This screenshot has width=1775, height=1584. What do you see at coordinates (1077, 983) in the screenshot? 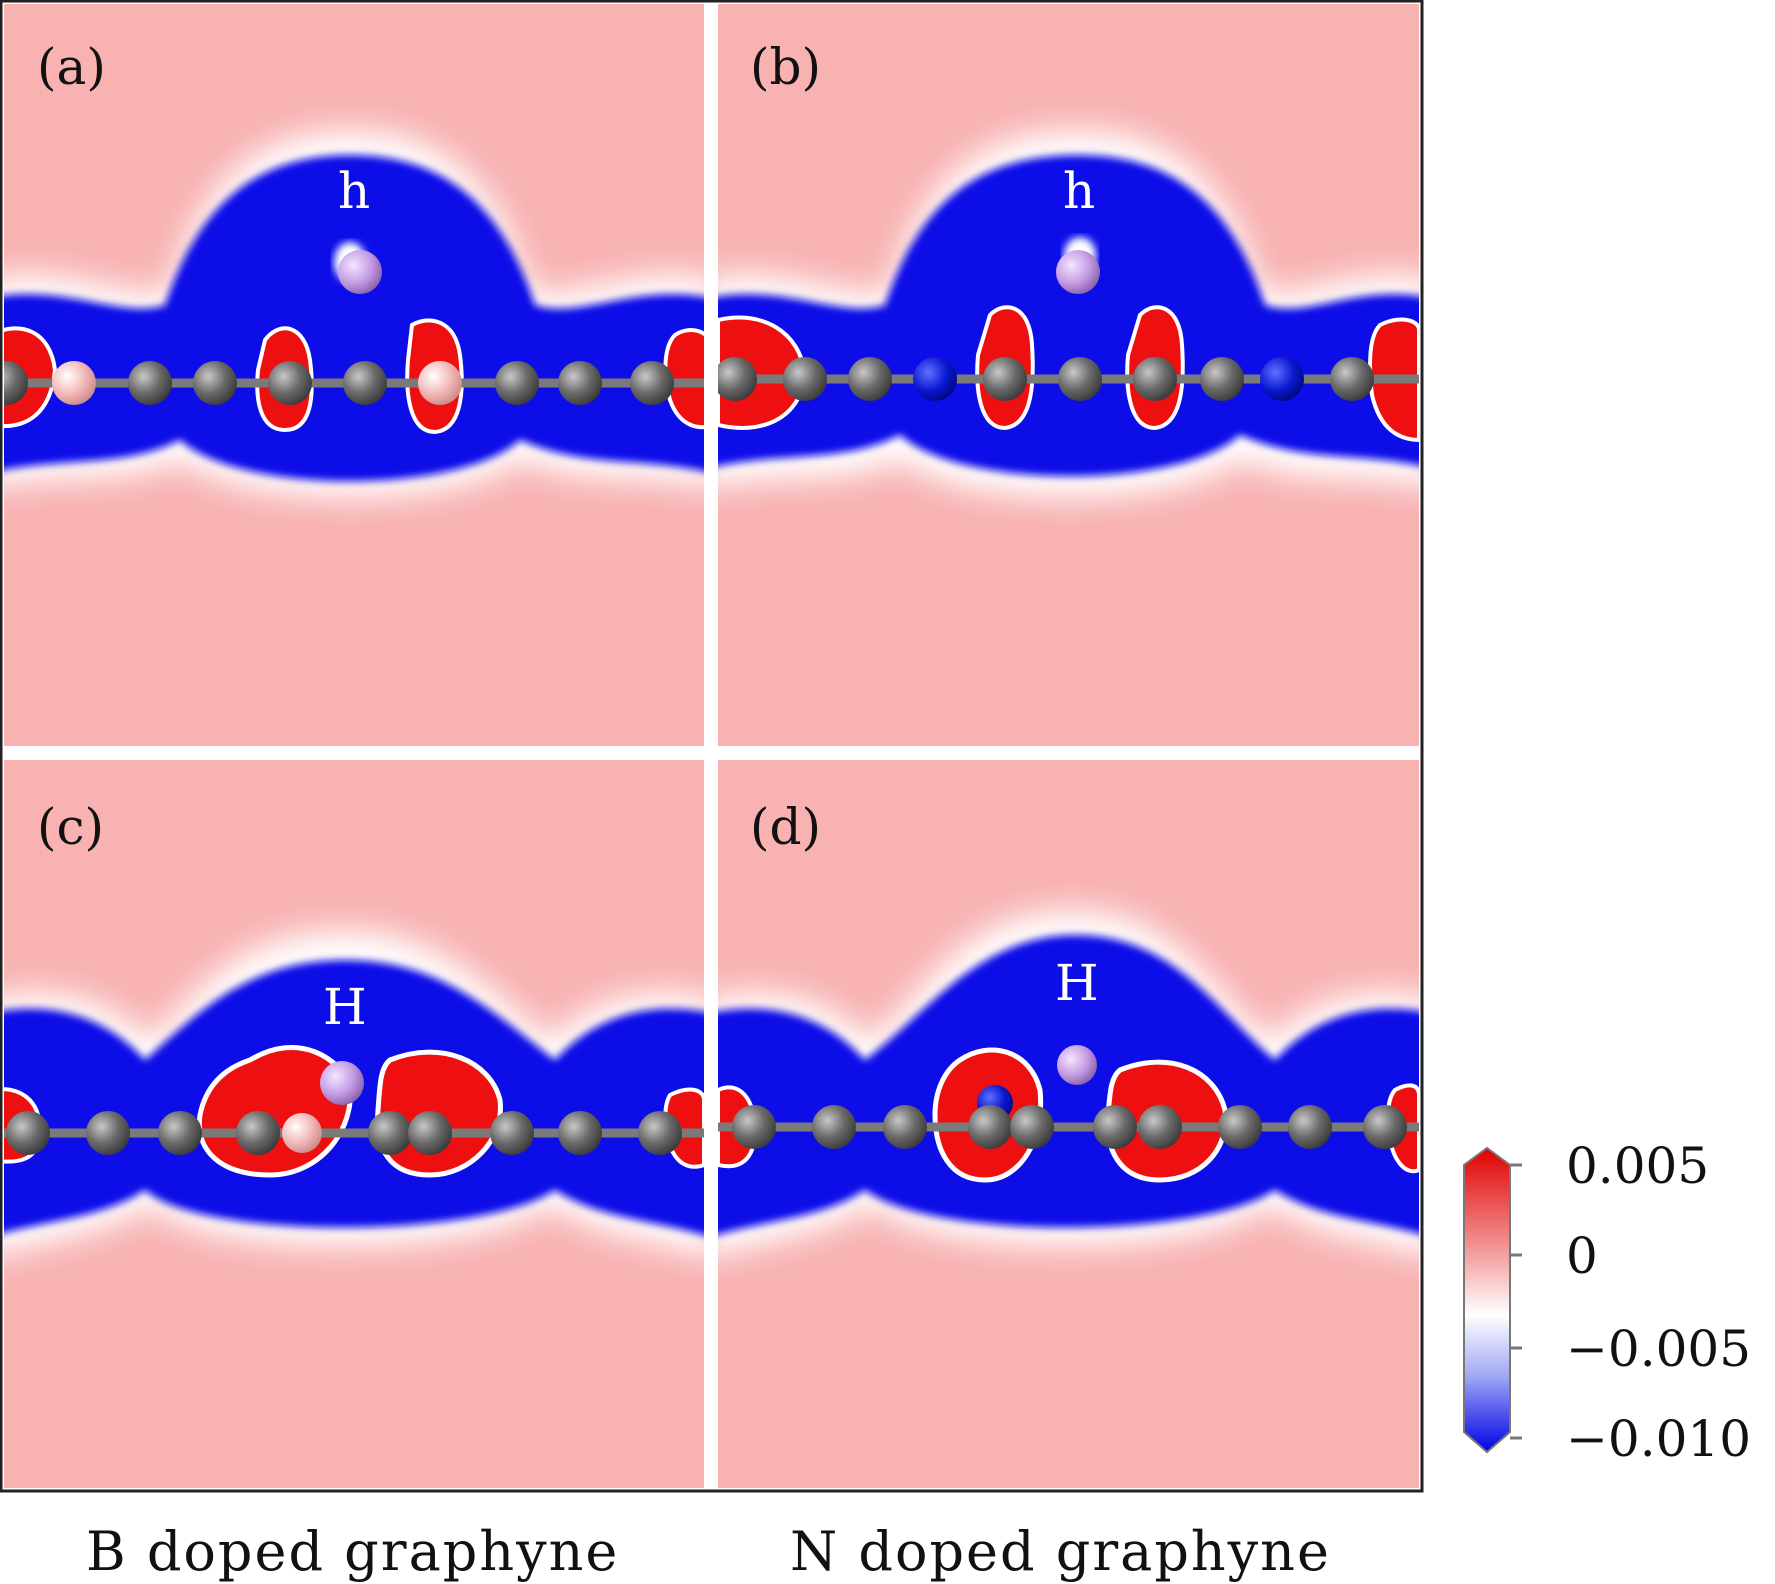
I see `site-label-d: H` at bounding box center [1077, 983].